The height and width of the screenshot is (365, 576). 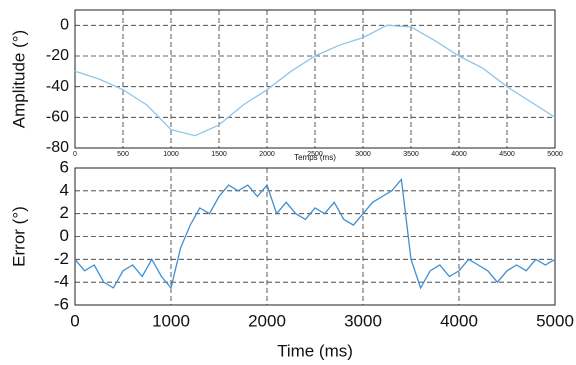 I want to click on y-tick-label: 6, so click(x=64, y=166).